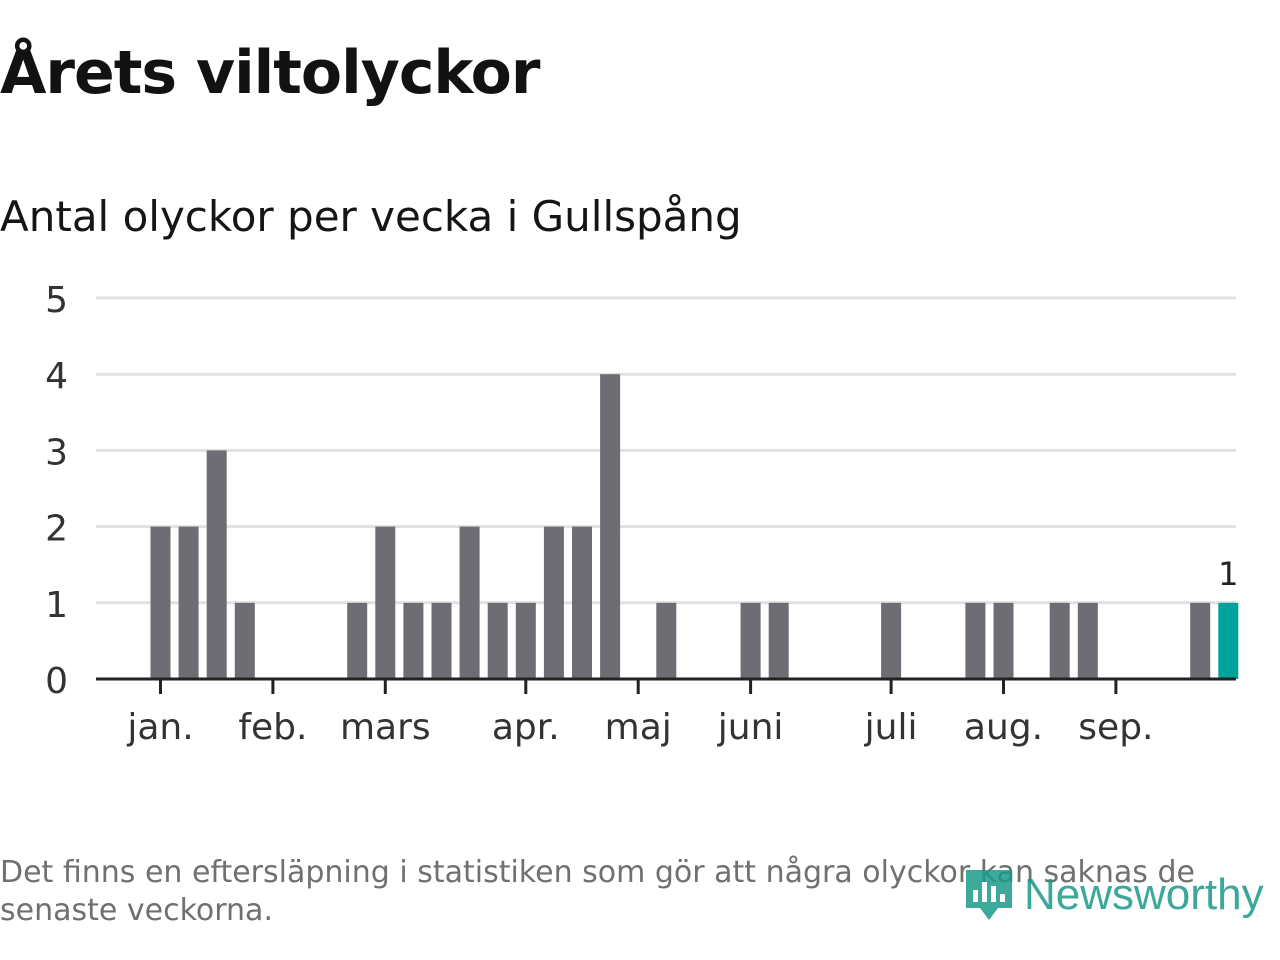 This screenshot has height=960, width=1280. What do you see at coordinates (1115, 727) in the screenshot?
I see `x-tick-label: sep.` at bounding box center [1115, 727].